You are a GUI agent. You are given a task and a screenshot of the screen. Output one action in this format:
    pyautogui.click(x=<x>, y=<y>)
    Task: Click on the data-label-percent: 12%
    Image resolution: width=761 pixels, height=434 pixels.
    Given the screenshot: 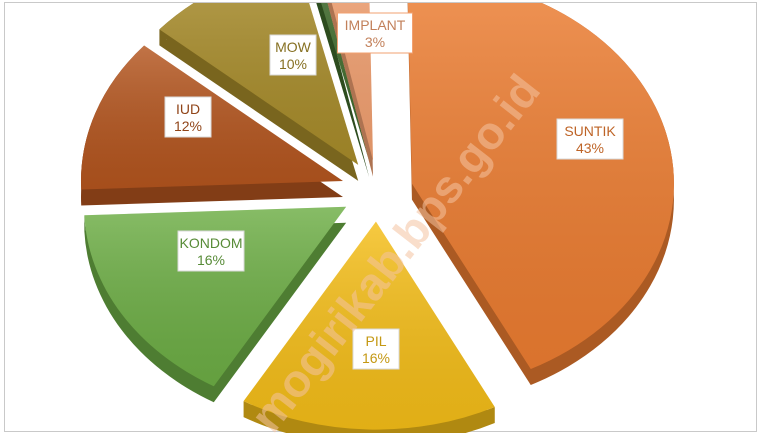 What is the action you would take?
    pyautogui.click(x=188, y=126)
    